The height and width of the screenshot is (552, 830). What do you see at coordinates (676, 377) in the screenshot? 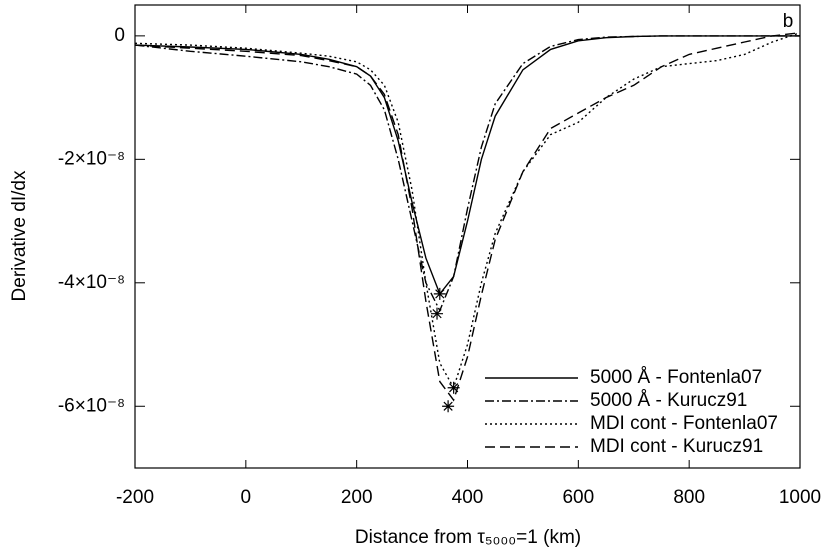
I see `legend-label: 5000 Å - Fontenla07` at bounding box center [676, 377].